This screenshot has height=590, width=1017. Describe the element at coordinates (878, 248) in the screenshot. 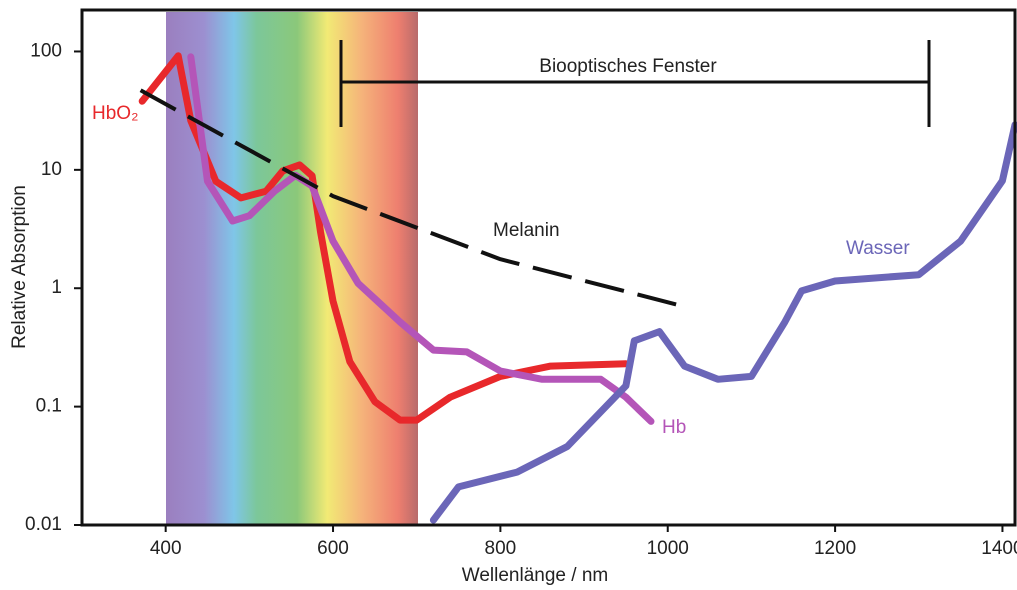

I see `series-label: Wasser` at that location.